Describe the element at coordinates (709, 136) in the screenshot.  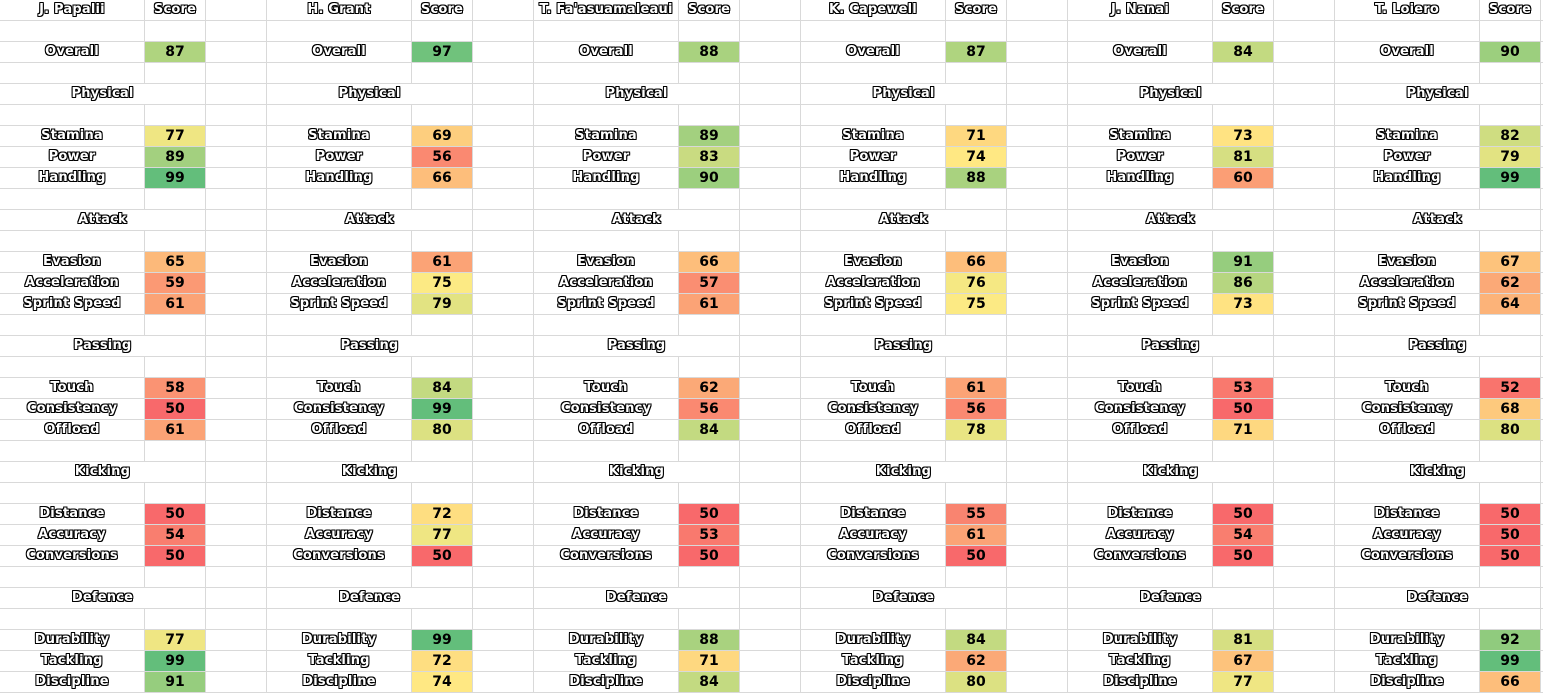
I see `stat-score-cell: 89` at that location.